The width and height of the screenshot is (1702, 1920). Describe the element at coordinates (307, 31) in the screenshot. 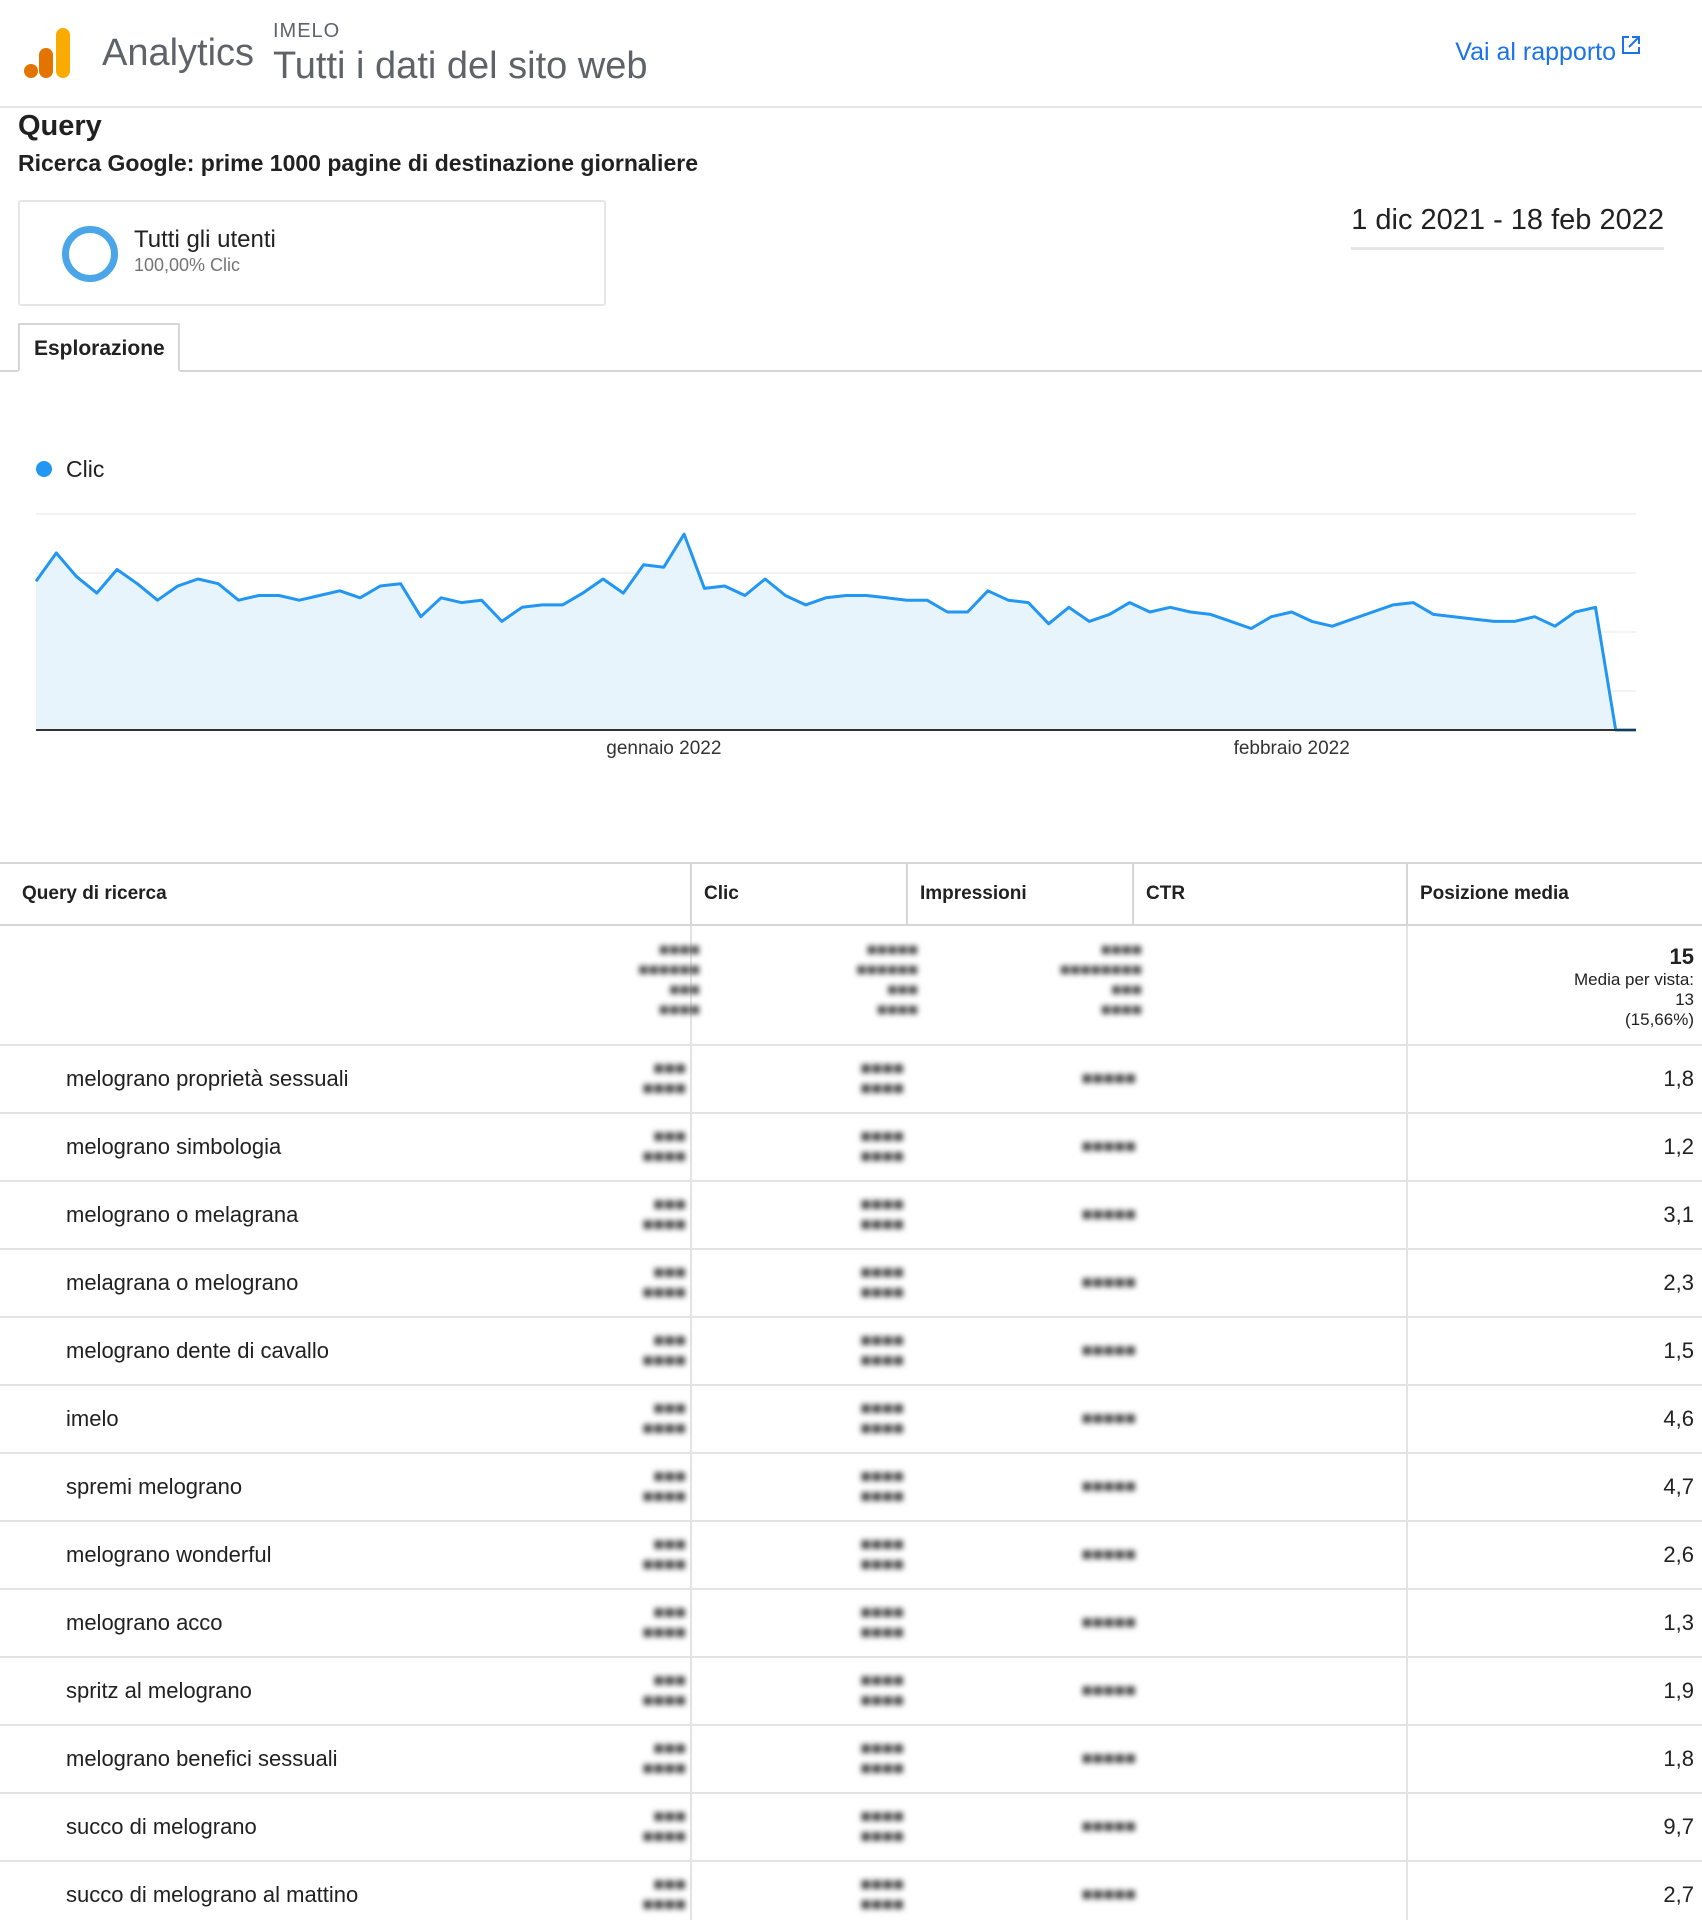

I see `property-name: IMELO` at that location.